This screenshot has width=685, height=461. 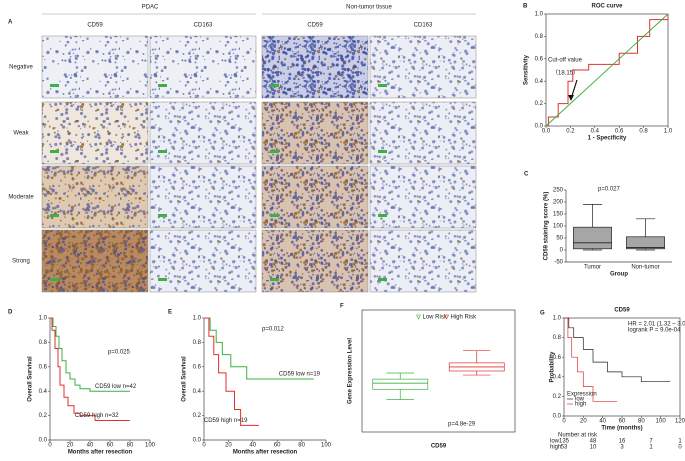 What do you see at coordinates (680, 422) in the screenshot?
I see `x-tick-label: 120` at bounding box center [680, 422].